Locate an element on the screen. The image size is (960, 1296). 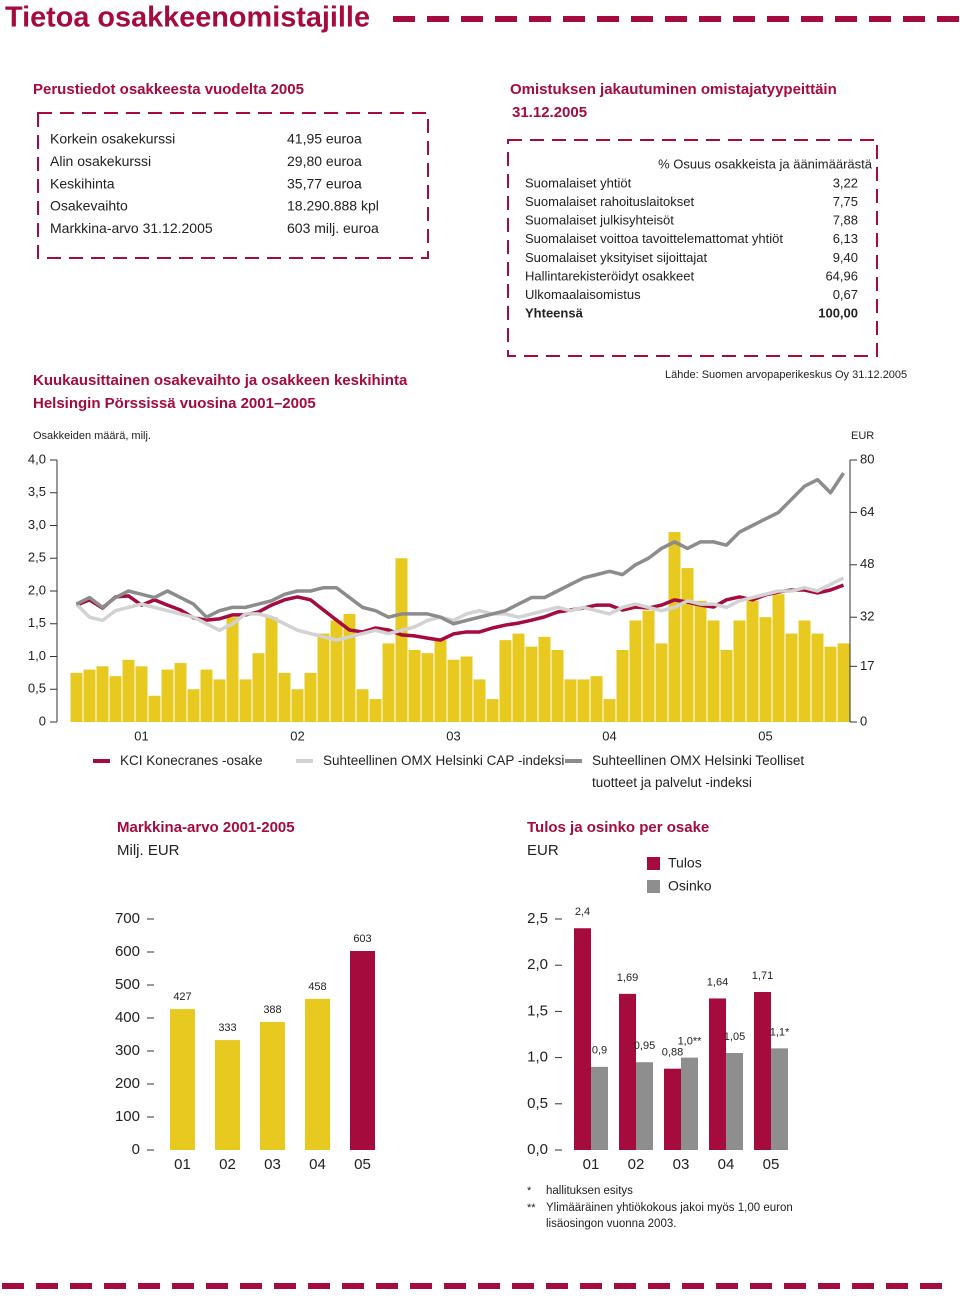
y-tick-label: 500 is located at coordinates (127, 984).